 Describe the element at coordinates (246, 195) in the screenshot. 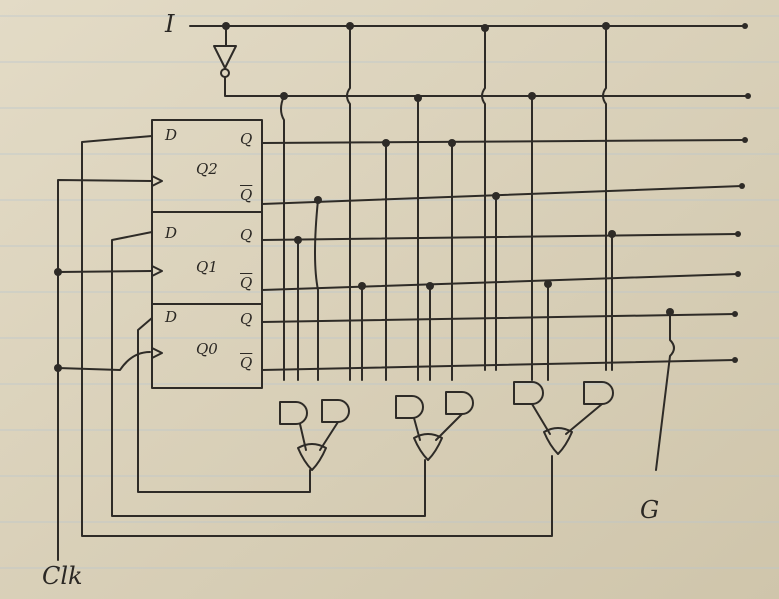

I see `flipflop-q2-qbar-label: Q` at that location.